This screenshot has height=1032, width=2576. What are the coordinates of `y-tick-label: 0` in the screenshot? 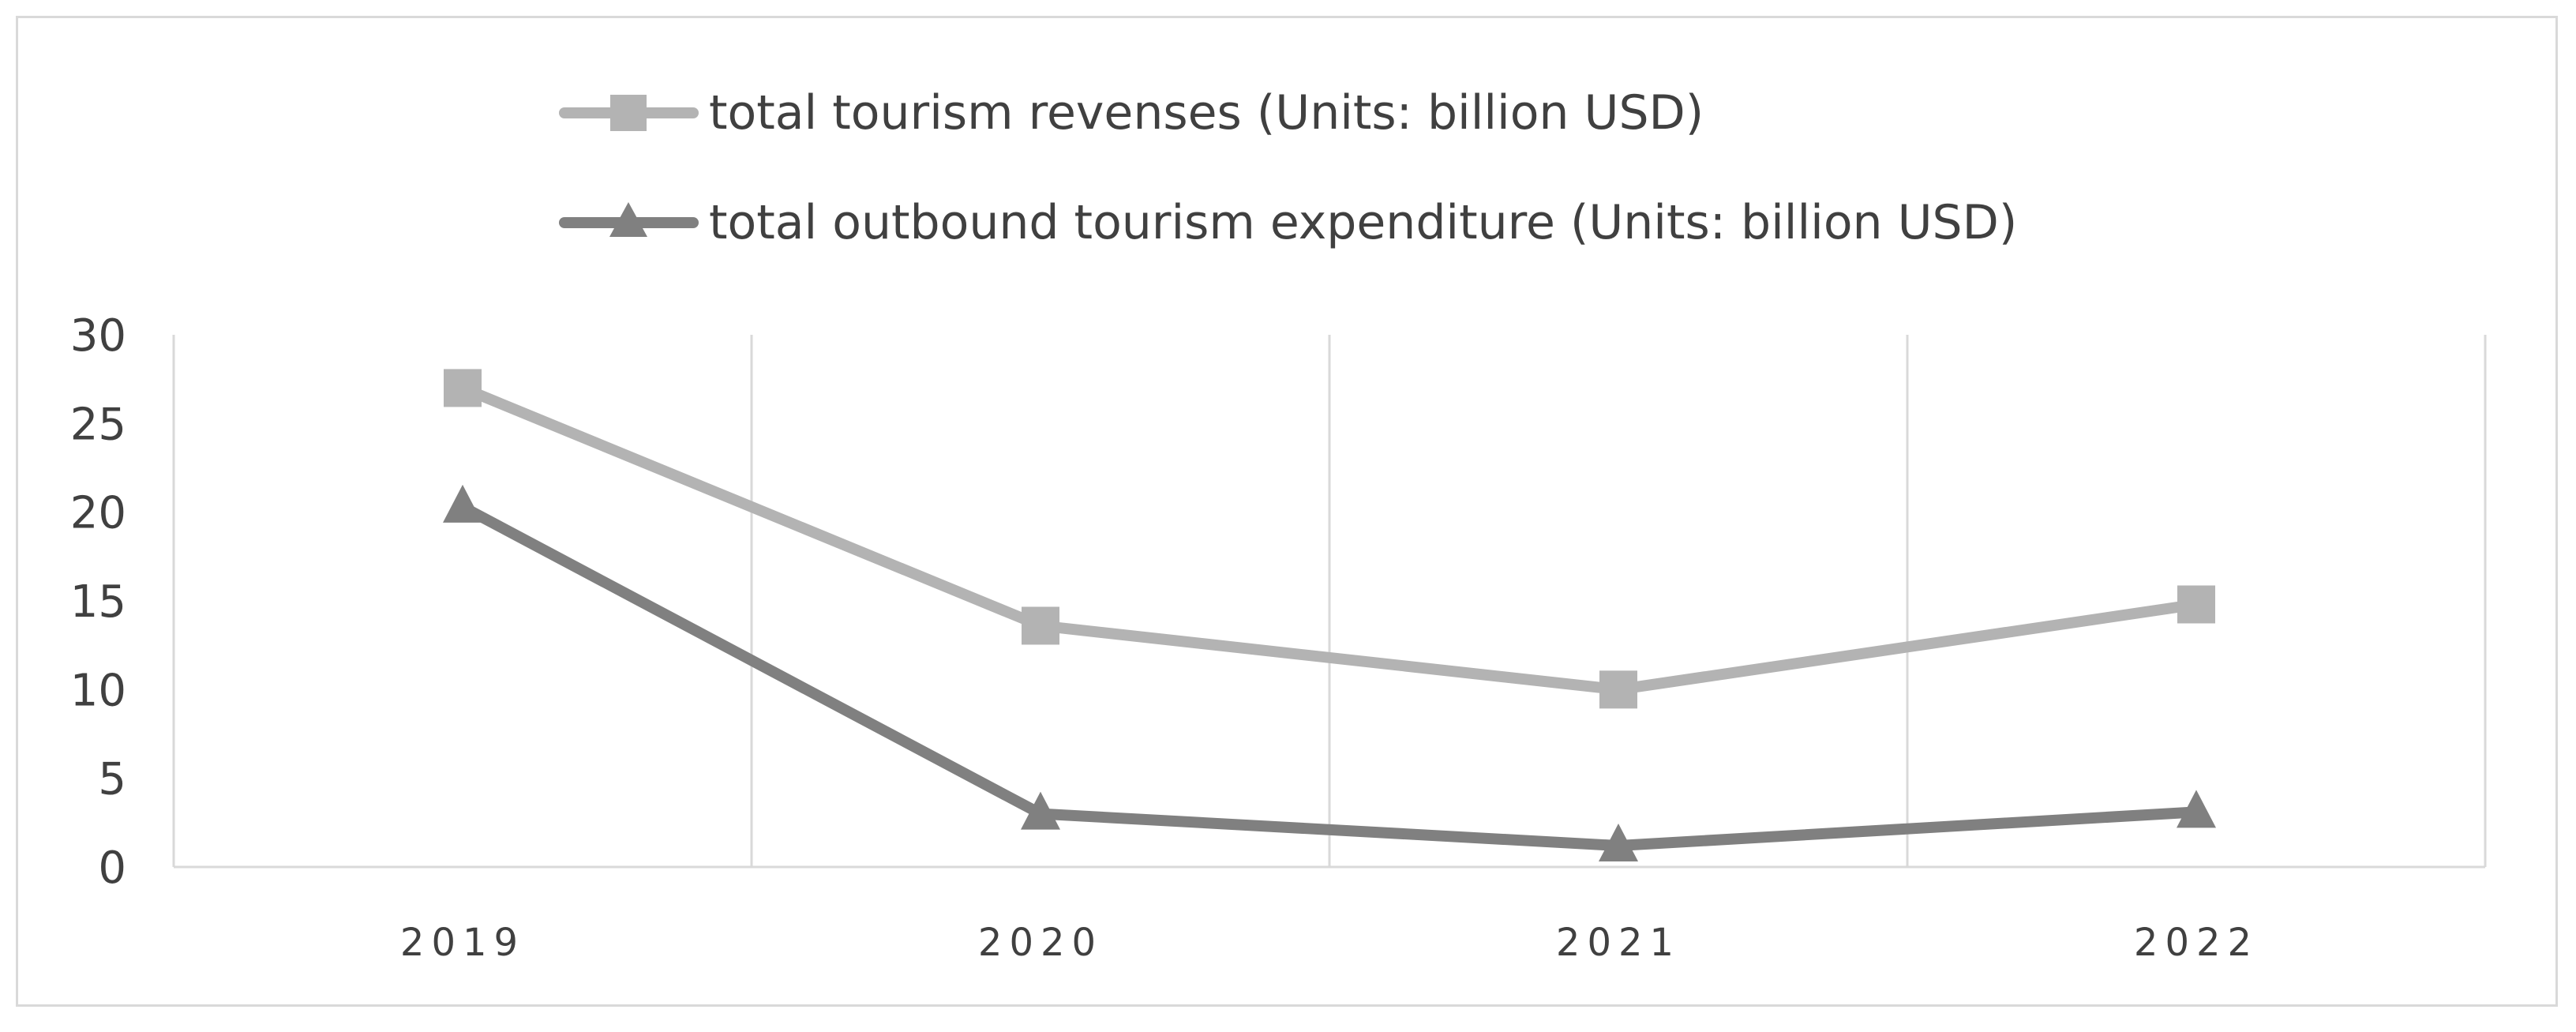 It's located at (112, 868).